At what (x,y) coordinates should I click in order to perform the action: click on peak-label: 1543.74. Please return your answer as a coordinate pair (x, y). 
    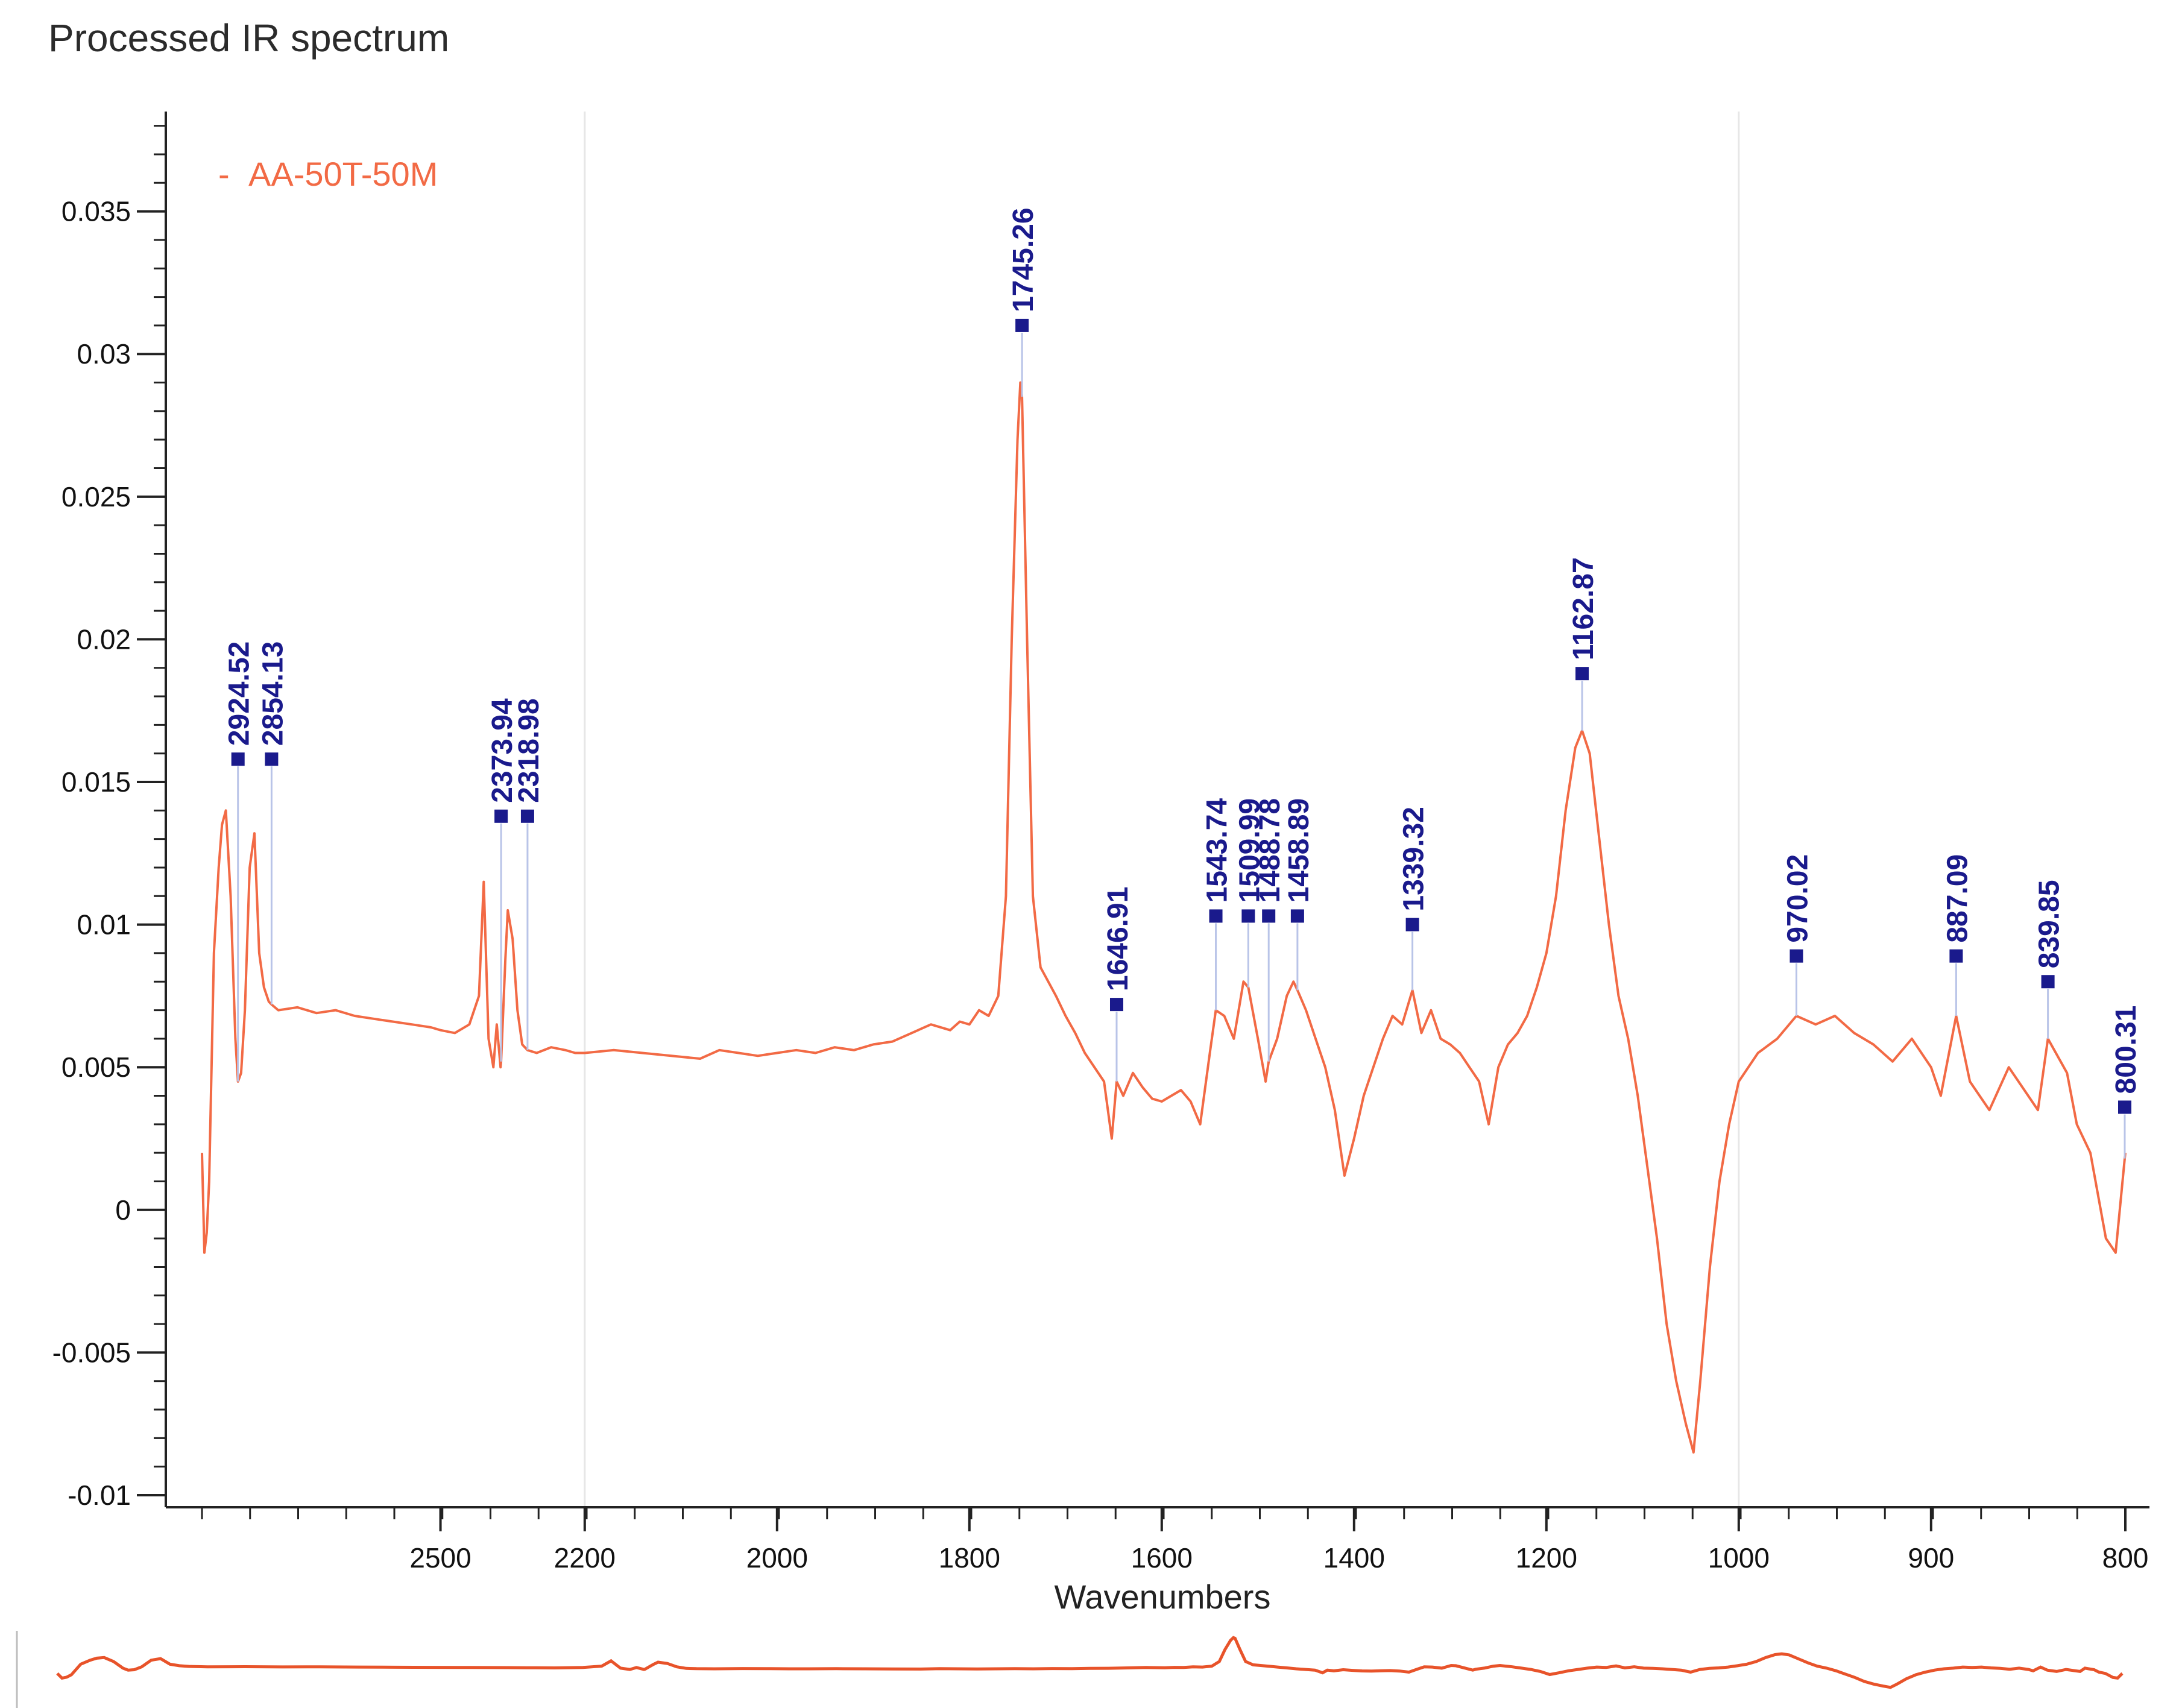
    Looking at the image, I should click on (1218, 850).